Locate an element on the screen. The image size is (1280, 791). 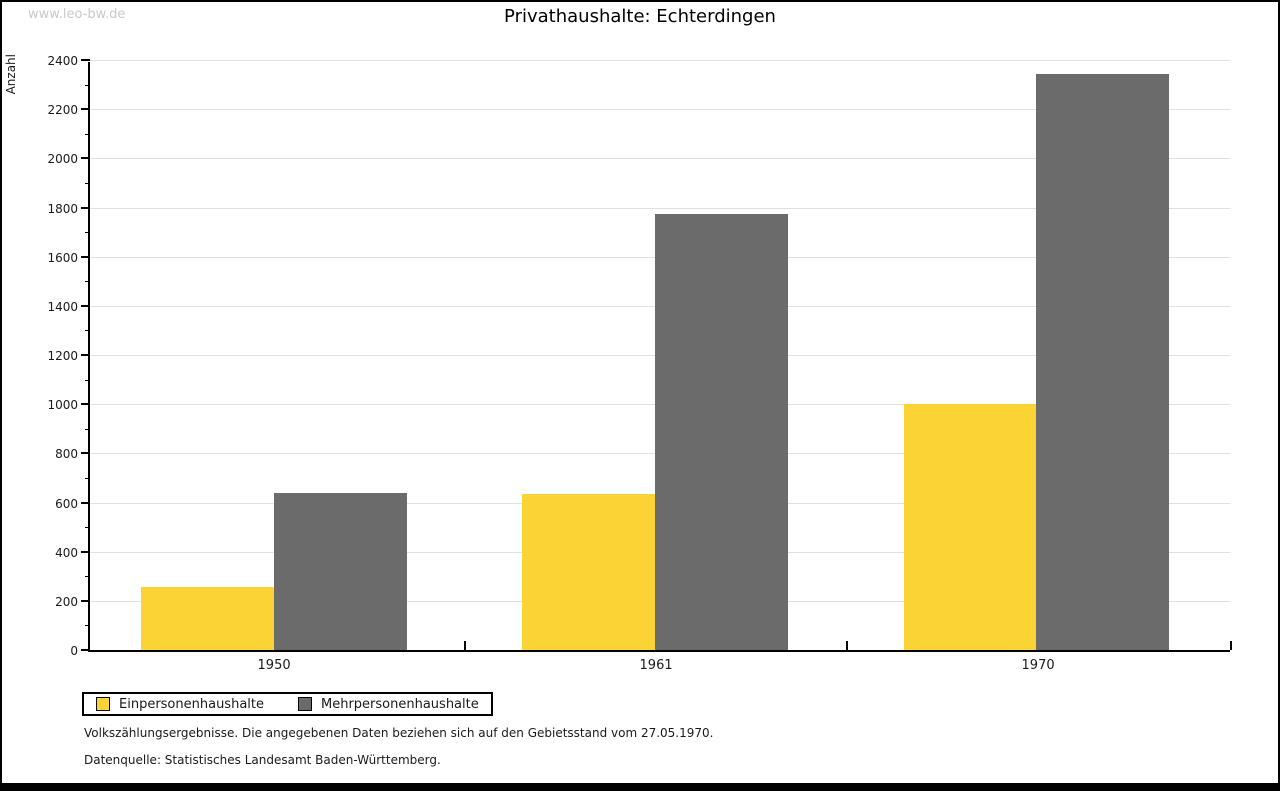
y-axis-title: Anzahl is located at coordinates (11, 74).